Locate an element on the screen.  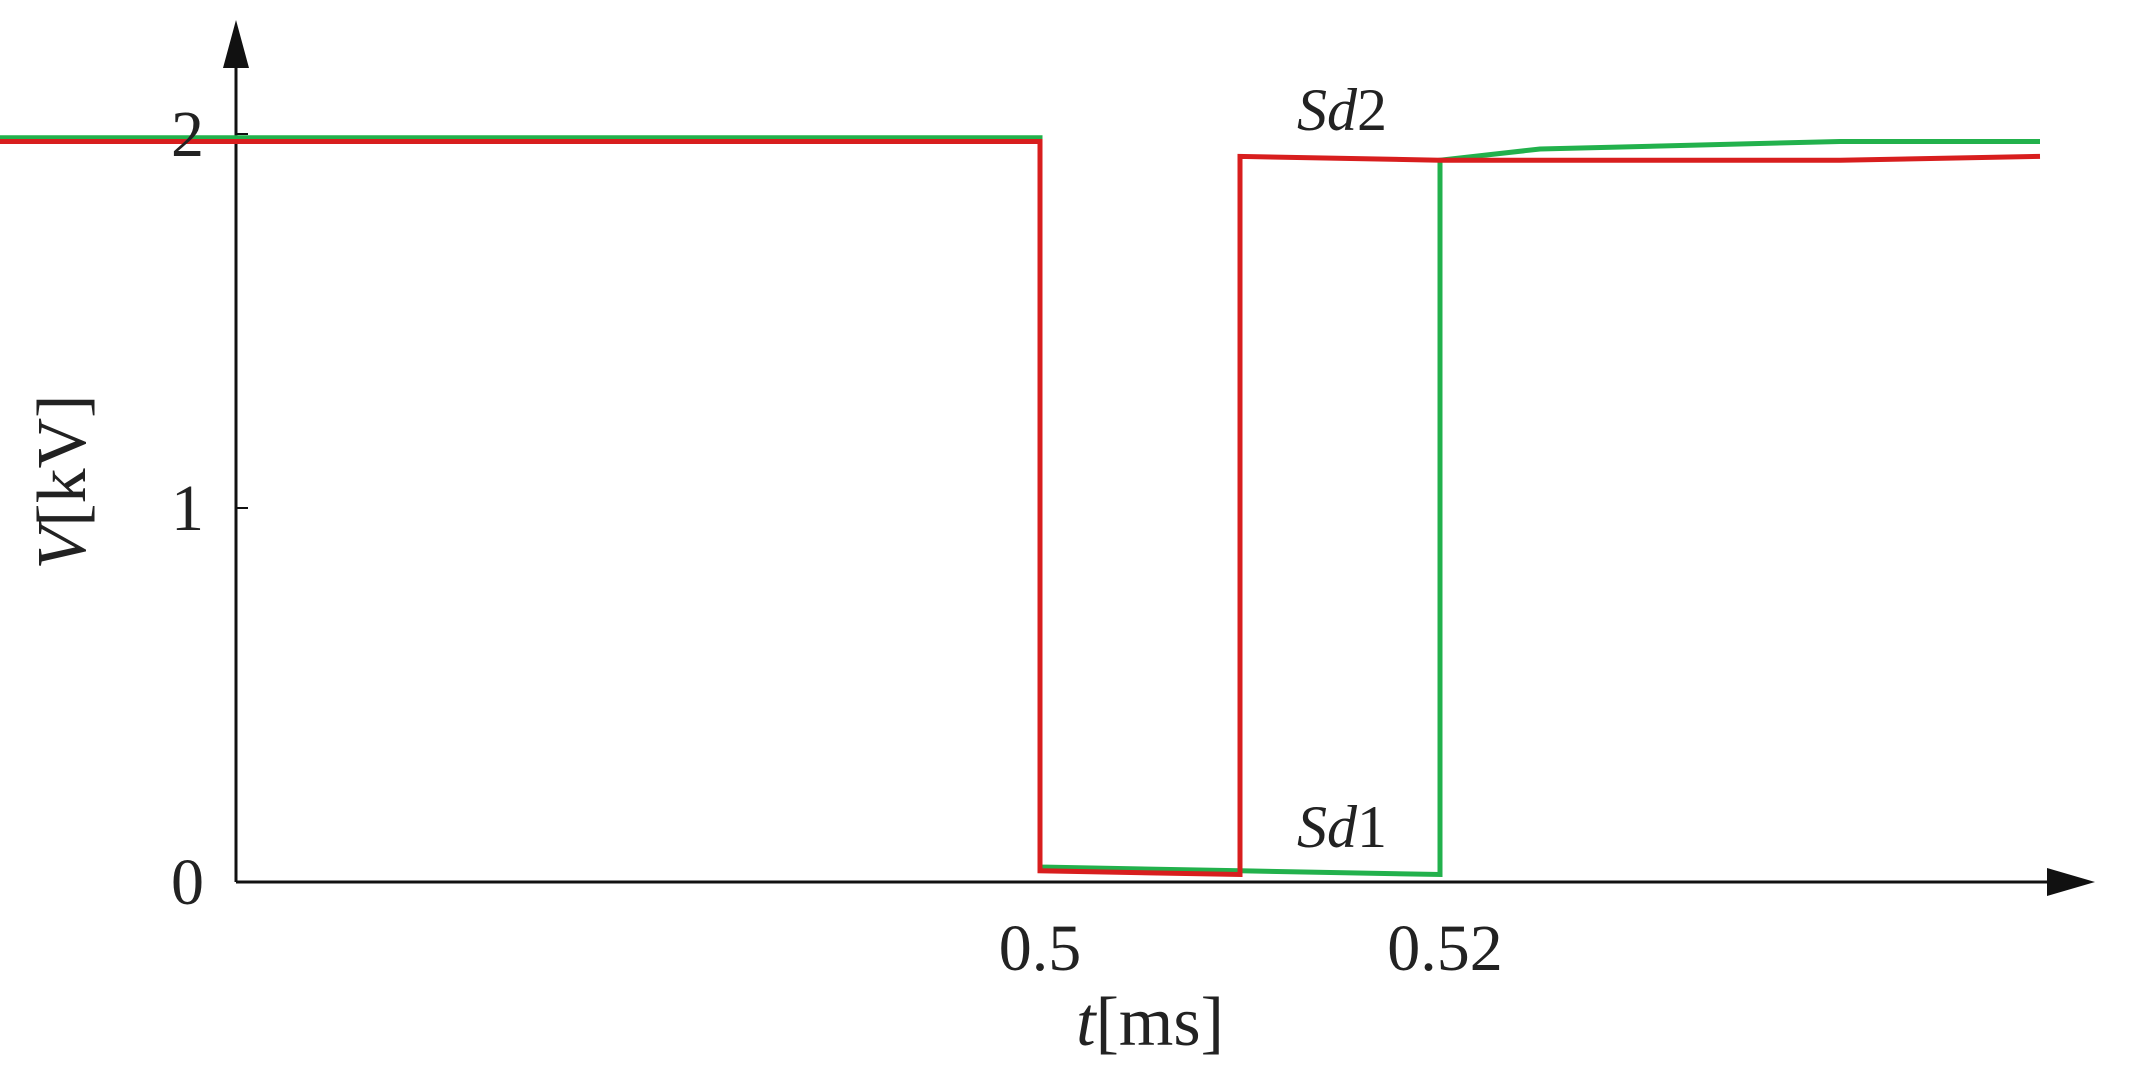
y-tick-label: 2 is located at coordinates (187, 134).